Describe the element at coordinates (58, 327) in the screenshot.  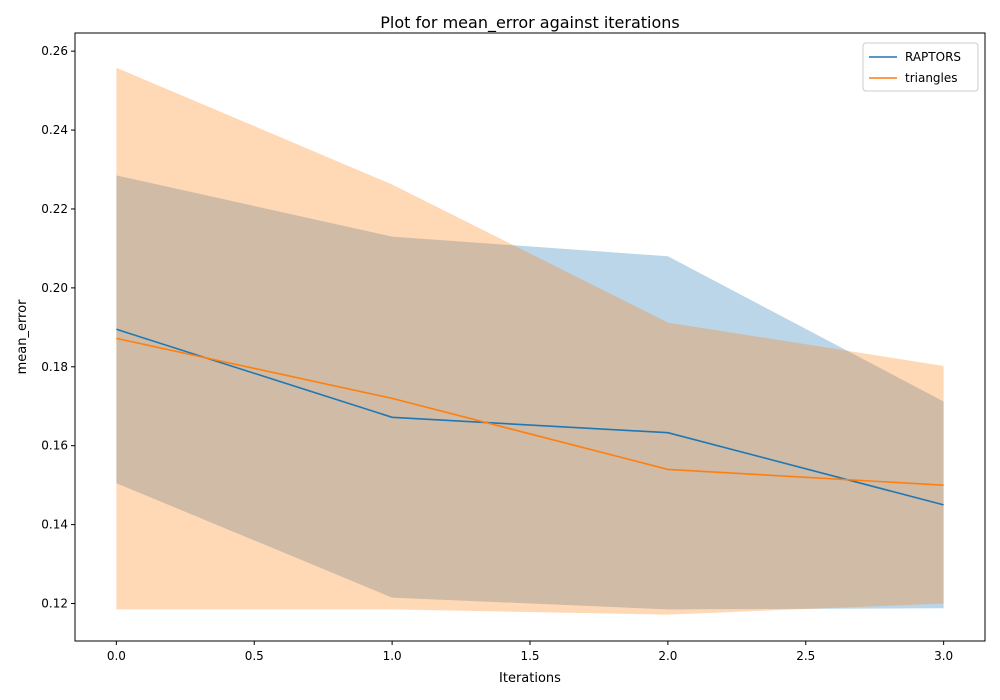
I see `y-axis: 0.12 0.14 0.16 0.18 0.20 0.22 0.24 0.26` at that location.